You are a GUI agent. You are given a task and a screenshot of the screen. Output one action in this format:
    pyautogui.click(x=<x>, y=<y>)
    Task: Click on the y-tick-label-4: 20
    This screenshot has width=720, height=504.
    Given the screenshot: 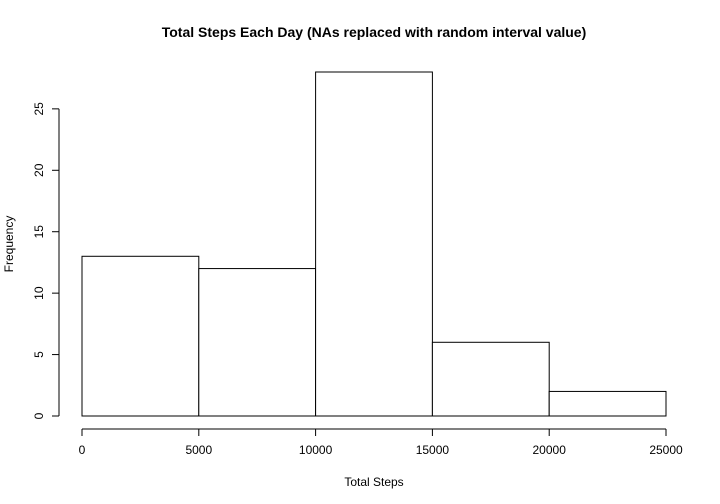 What is the action you would take?
    pyautogui.click(x=39, y=170)
    